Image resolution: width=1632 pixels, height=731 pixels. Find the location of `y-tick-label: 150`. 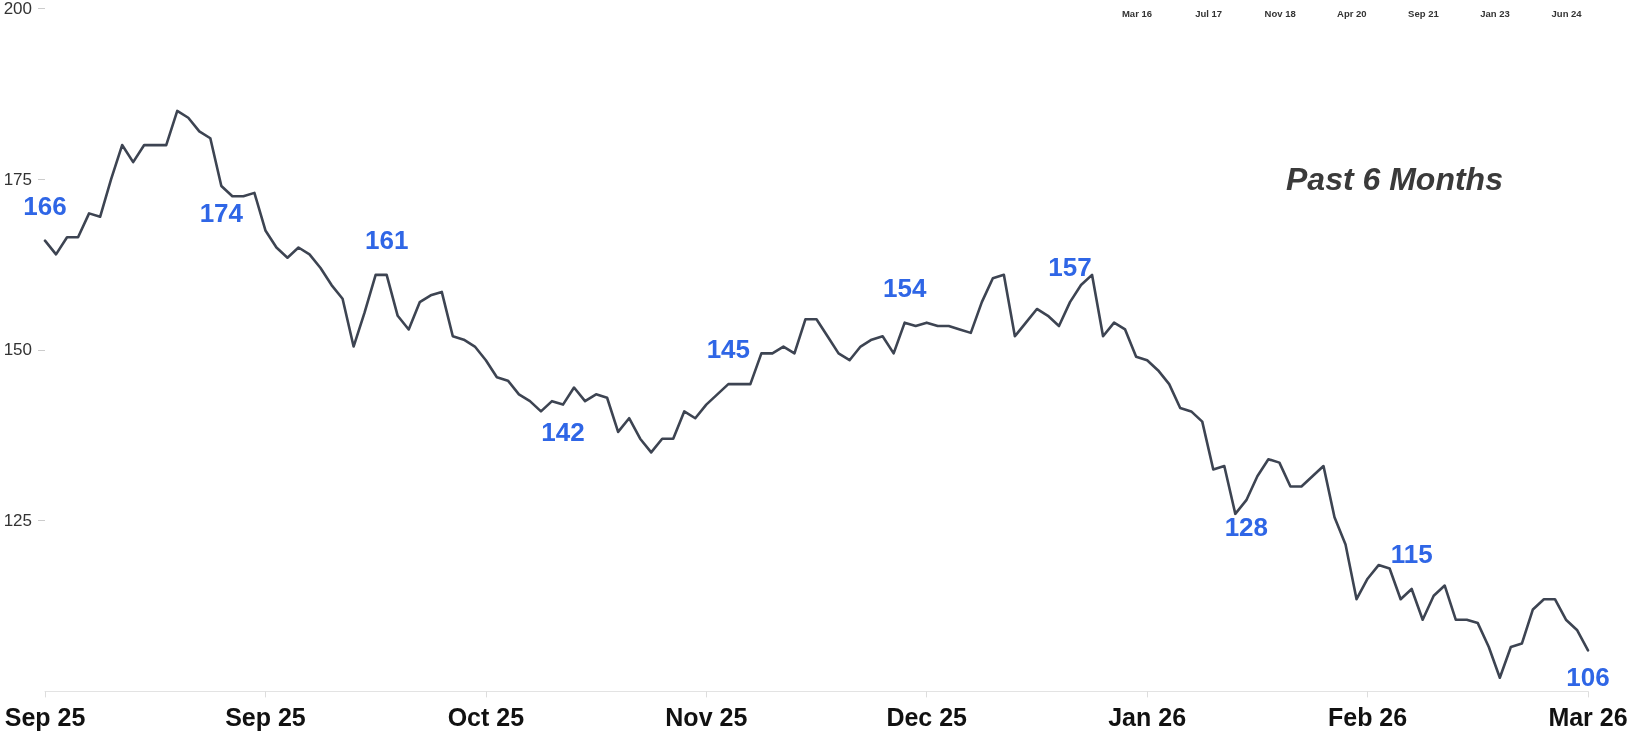

y-tick-label: 150 is located at coordinates (17, 350).